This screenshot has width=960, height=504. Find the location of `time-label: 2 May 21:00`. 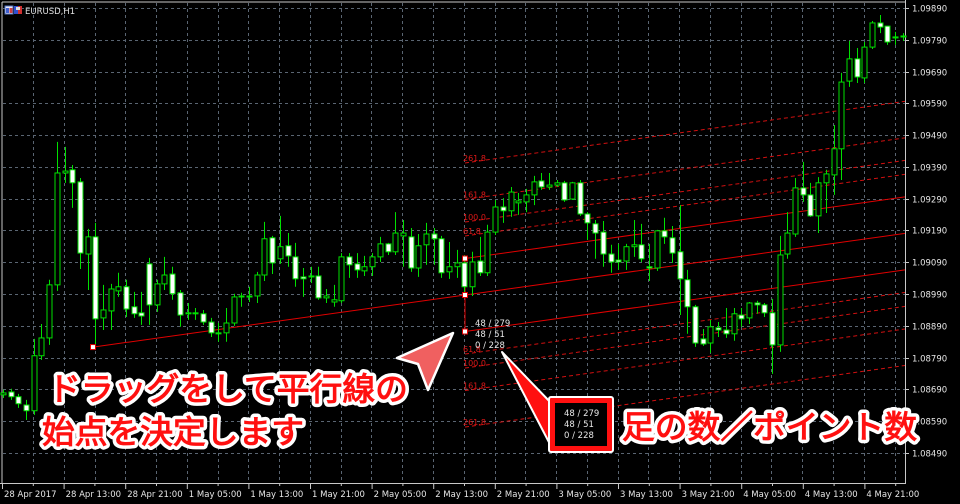

time-label: 2 May 21:00 is located at coordinates (523, 495).